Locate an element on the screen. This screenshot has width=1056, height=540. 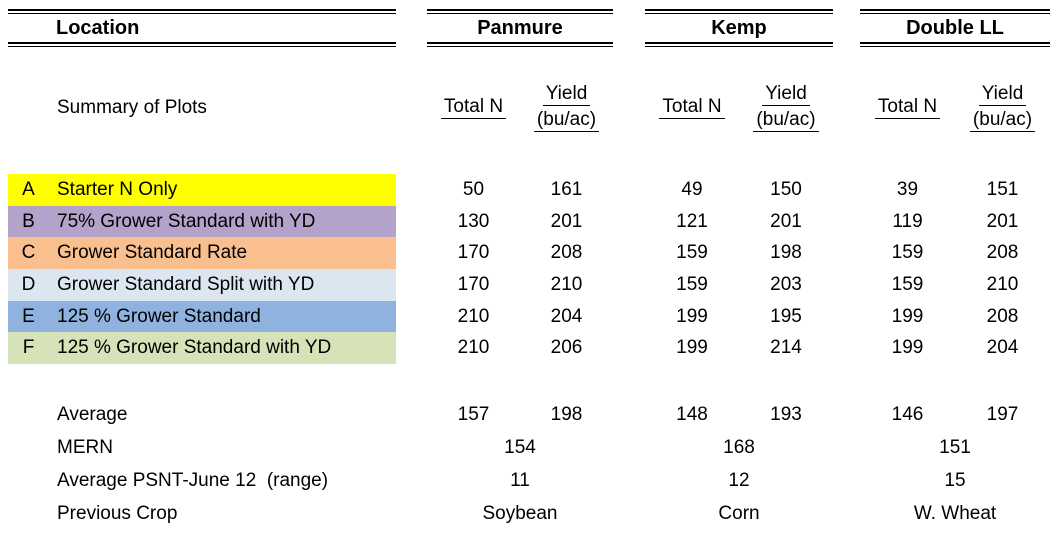
cell-panmure-yield: 204 is located at coordinates (566, 316).